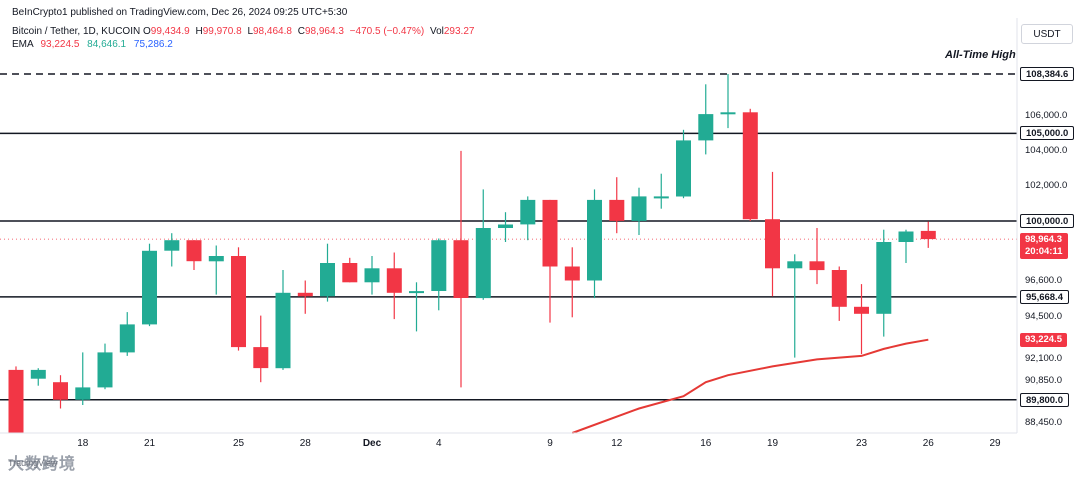  I want to click on high-key: H, so click(199, 31).